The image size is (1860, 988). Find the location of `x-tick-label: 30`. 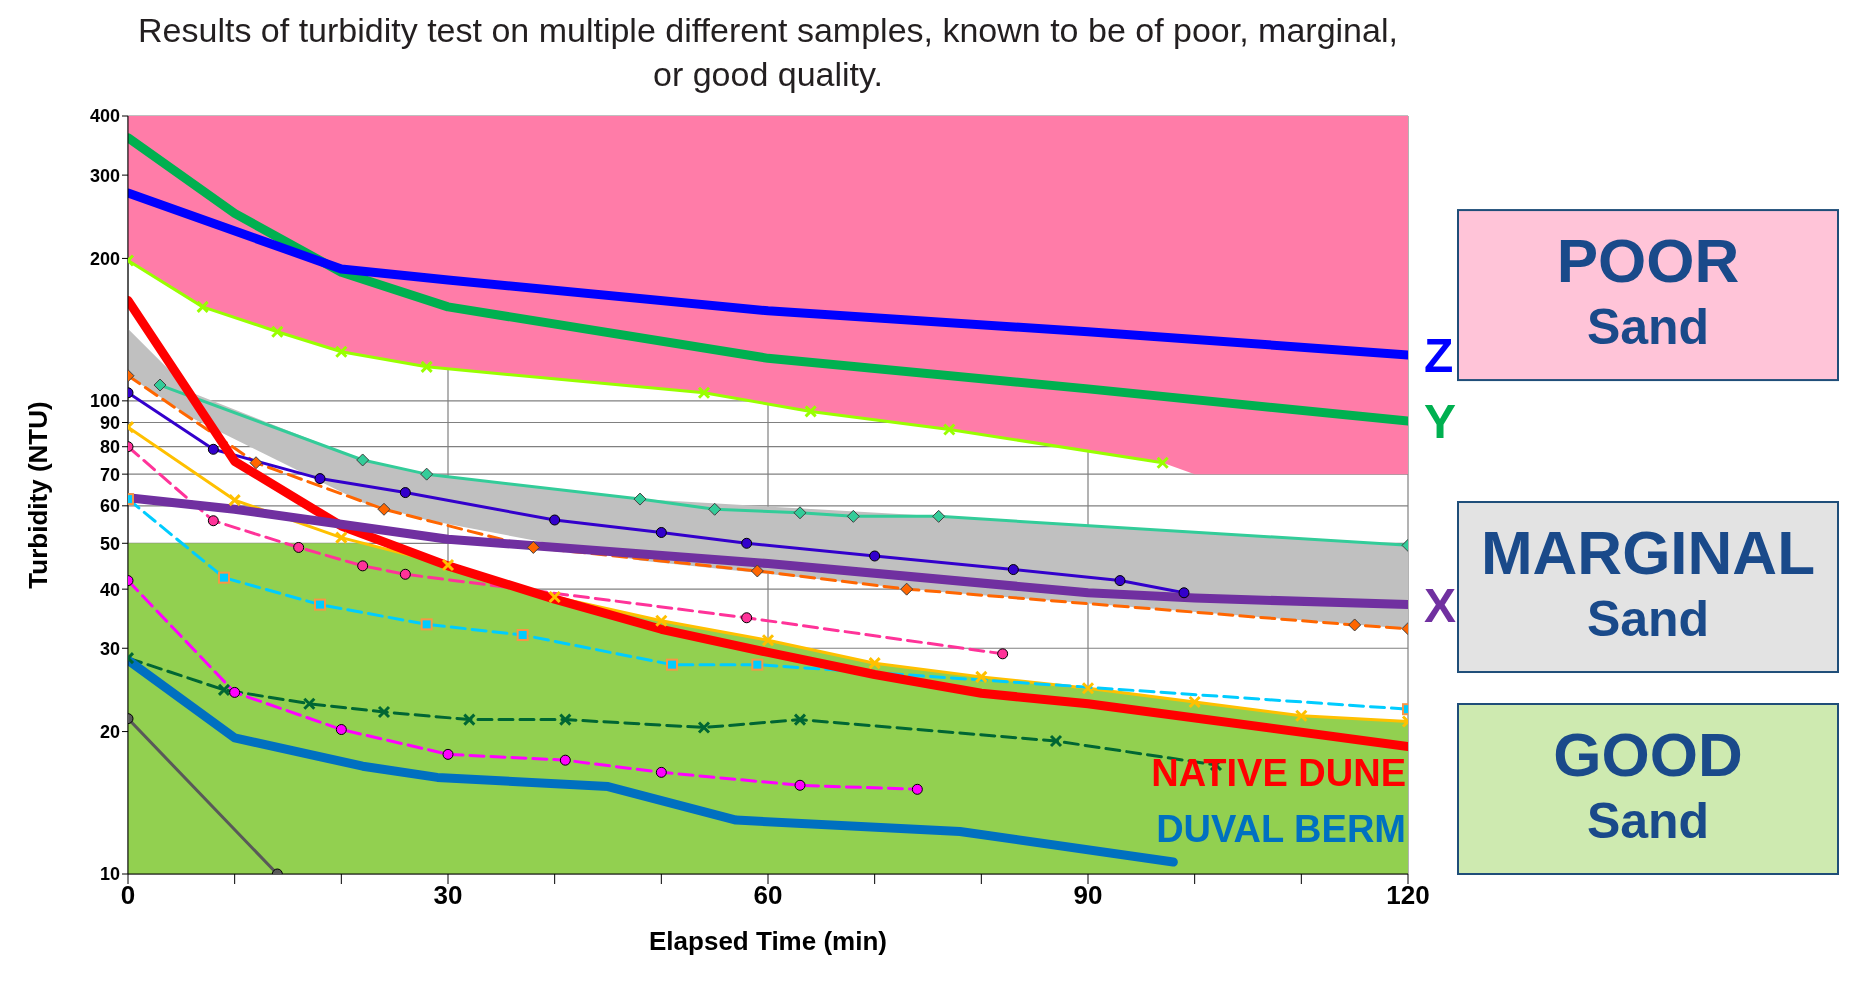

x-tick-label: 30 is located at coordinates (448, 895).